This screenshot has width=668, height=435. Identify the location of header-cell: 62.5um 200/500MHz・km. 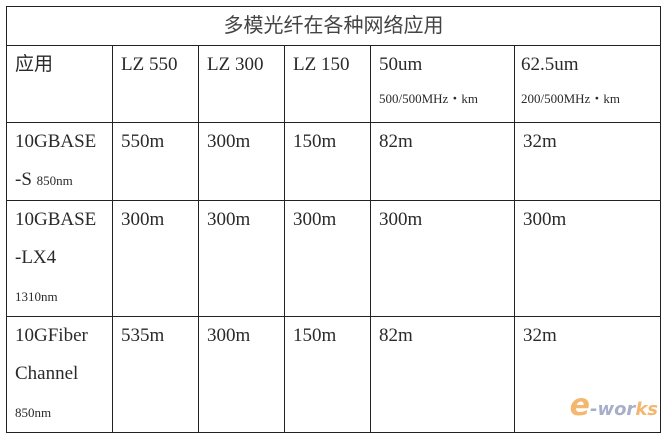
(587, 84).